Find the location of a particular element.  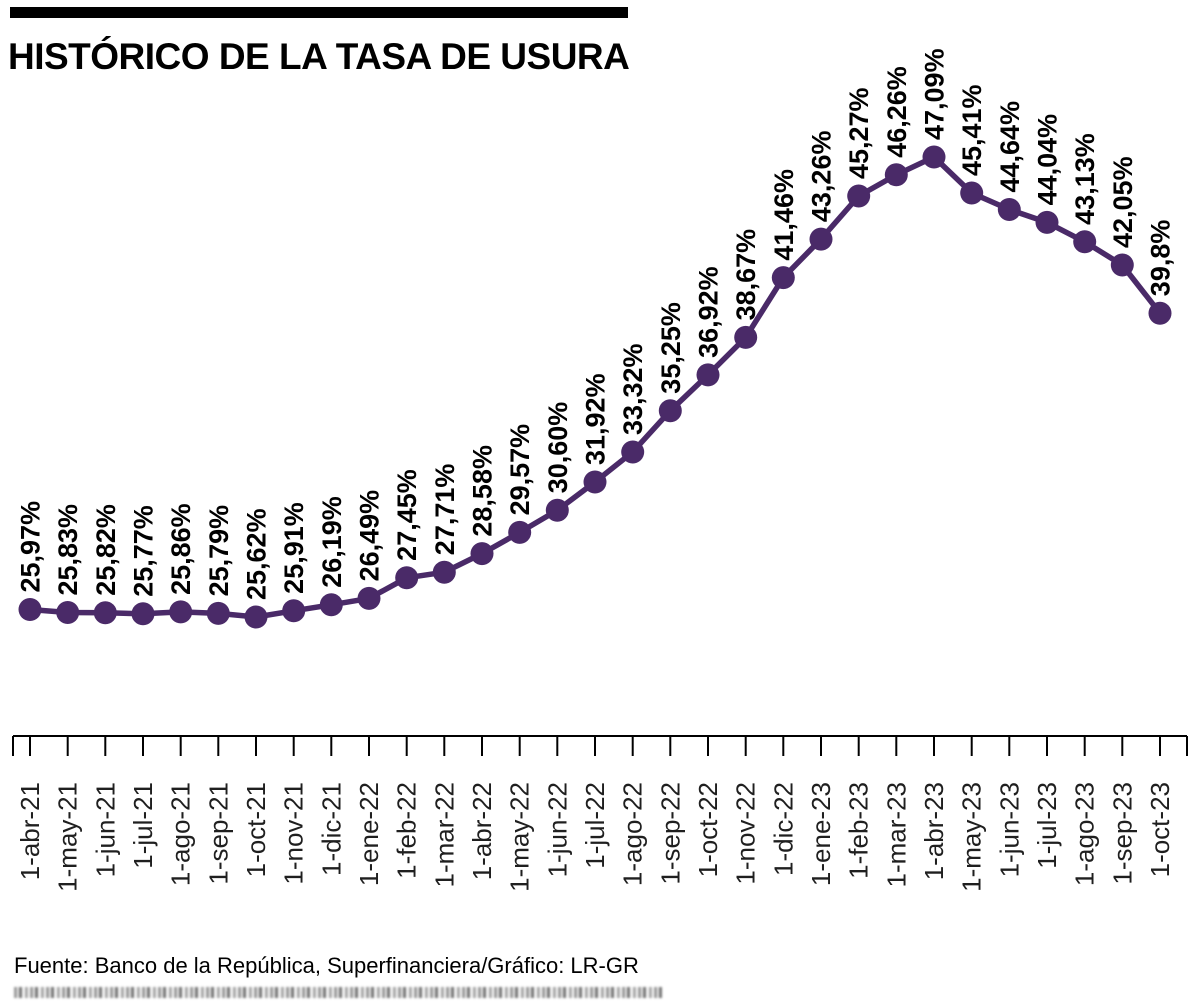

x-axis-label: 1-jun-23 is located at coordinates (1009, 829).